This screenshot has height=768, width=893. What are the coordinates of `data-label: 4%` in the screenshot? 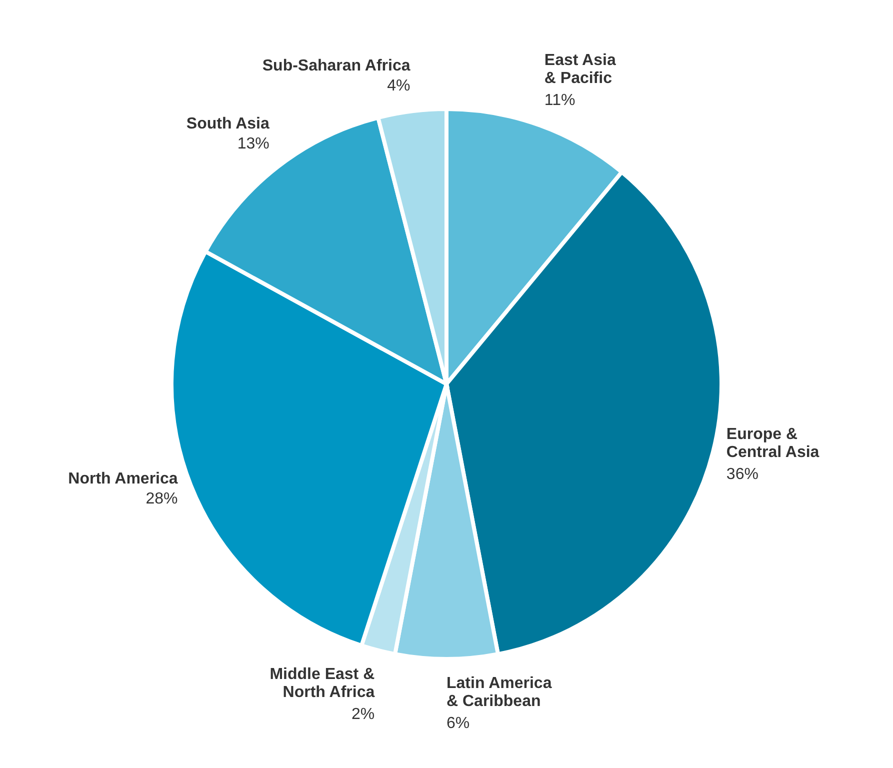 It's located at (398, 85).